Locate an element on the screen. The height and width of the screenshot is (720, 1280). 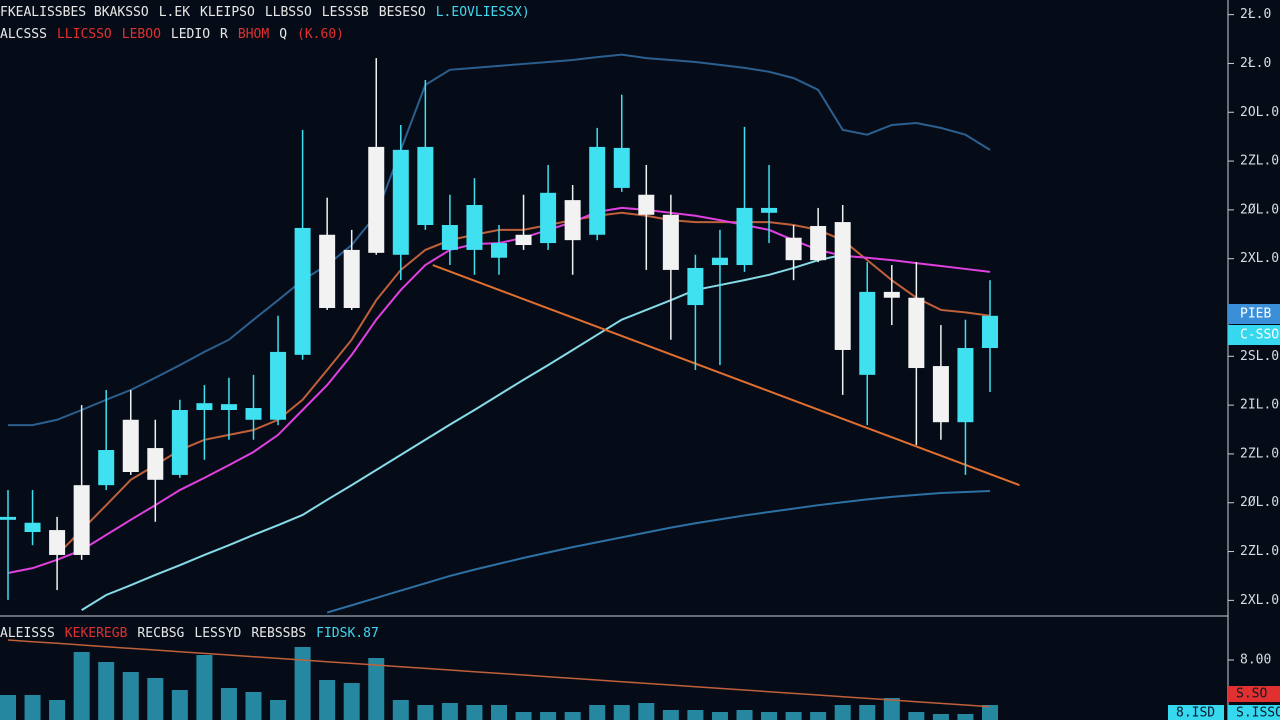
legend-item: FKEALISSBES BKAKSSO is located at coordinates (74, 12).